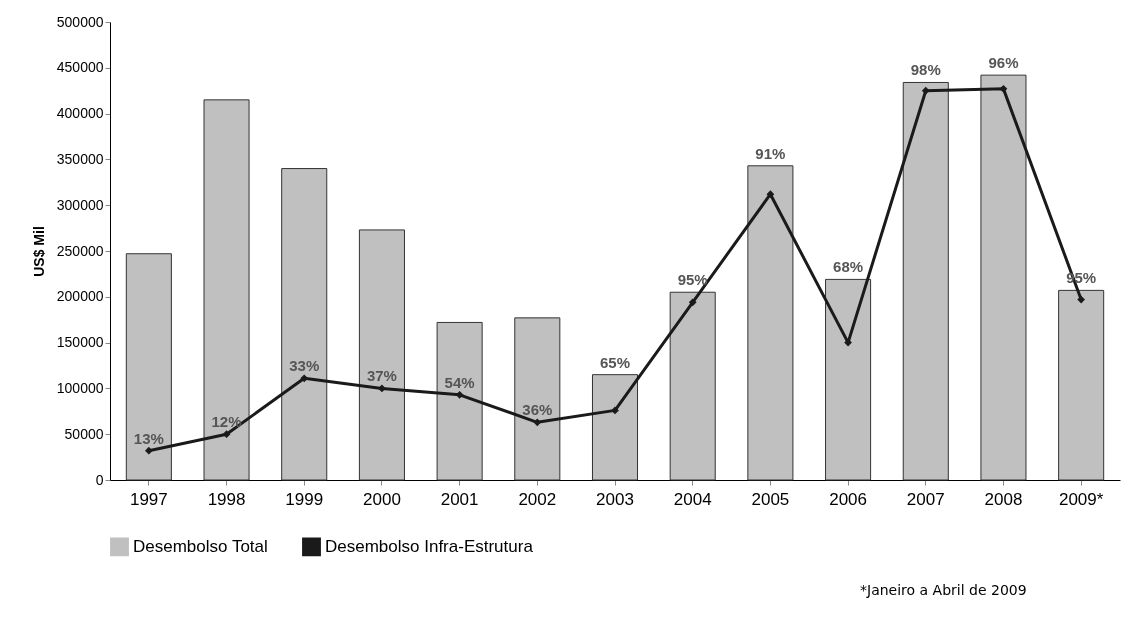  Describe the element at coordinates (382, 499) in the screenshot. I see `x-tick-label: 2000` at that location.